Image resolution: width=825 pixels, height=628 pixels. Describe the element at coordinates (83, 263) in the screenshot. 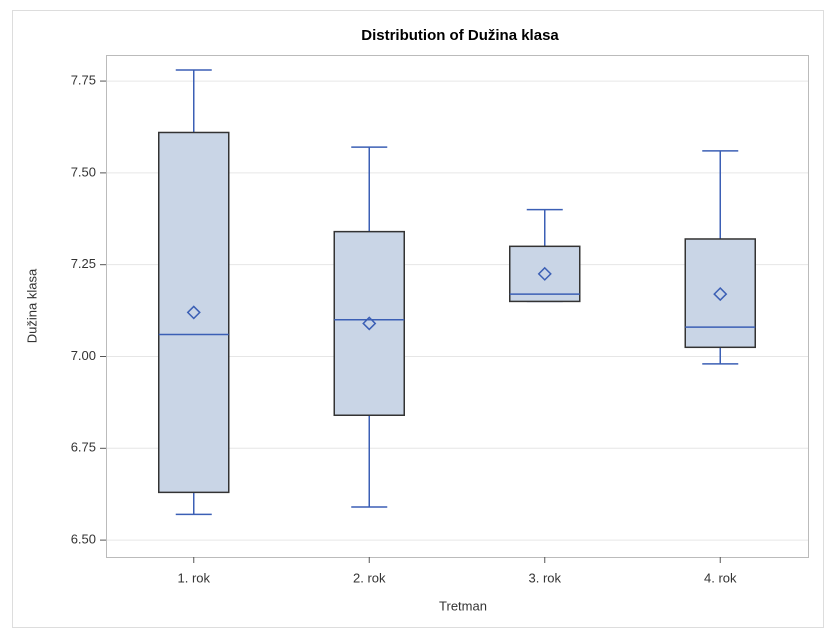

I see `y-tick-label: 7.25` at that location.